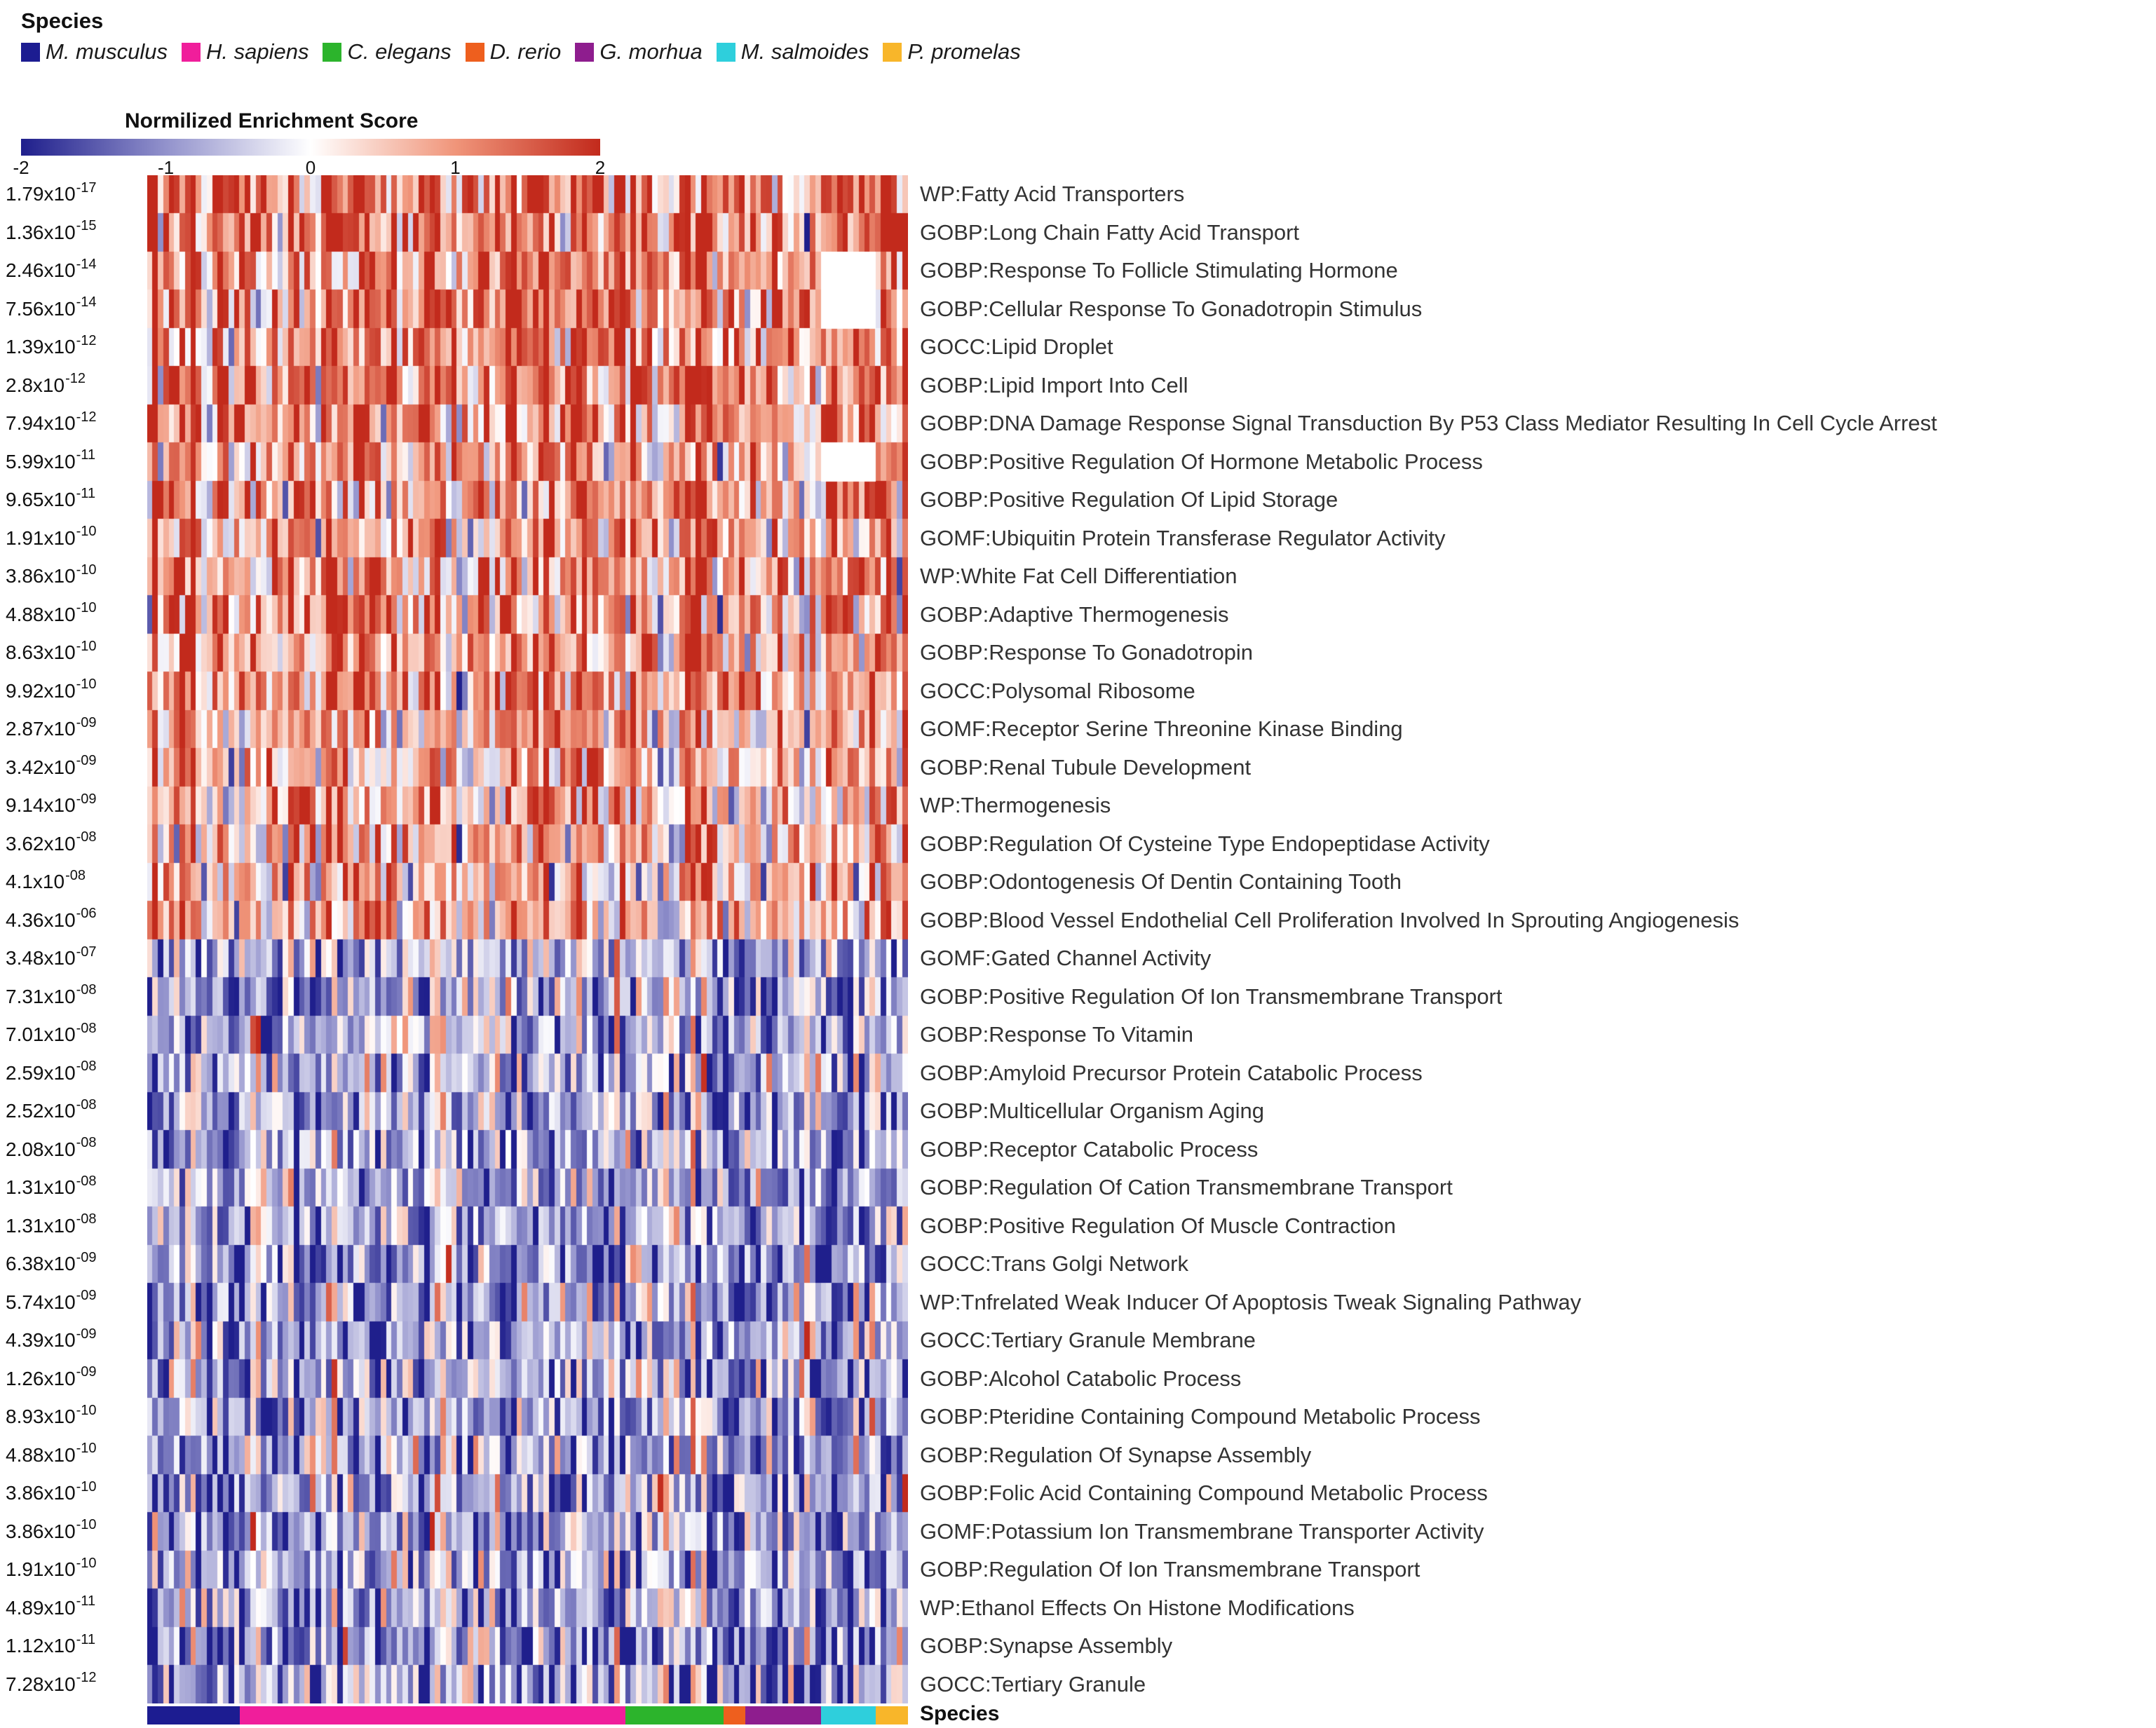 The width and height of the screenshot is (2156, 1728). I want to click on pvalue-base: 8.93x10, so click(41, 1417).